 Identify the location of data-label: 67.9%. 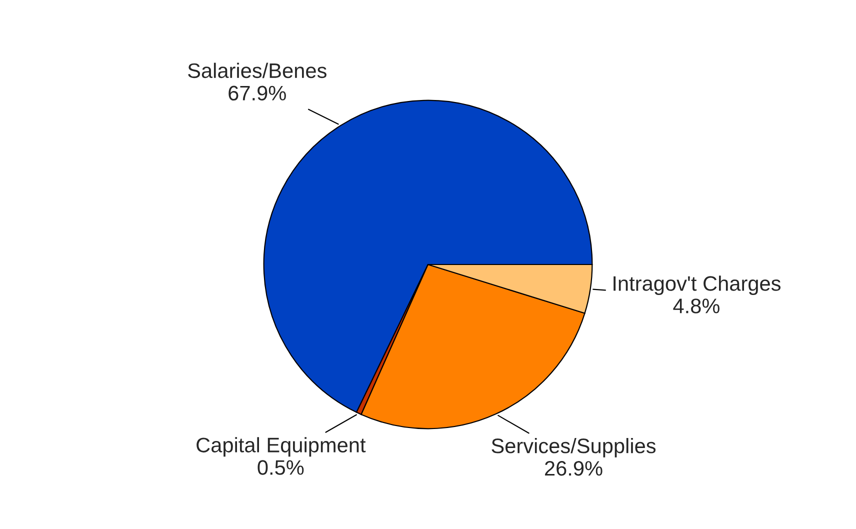
(257, 93).